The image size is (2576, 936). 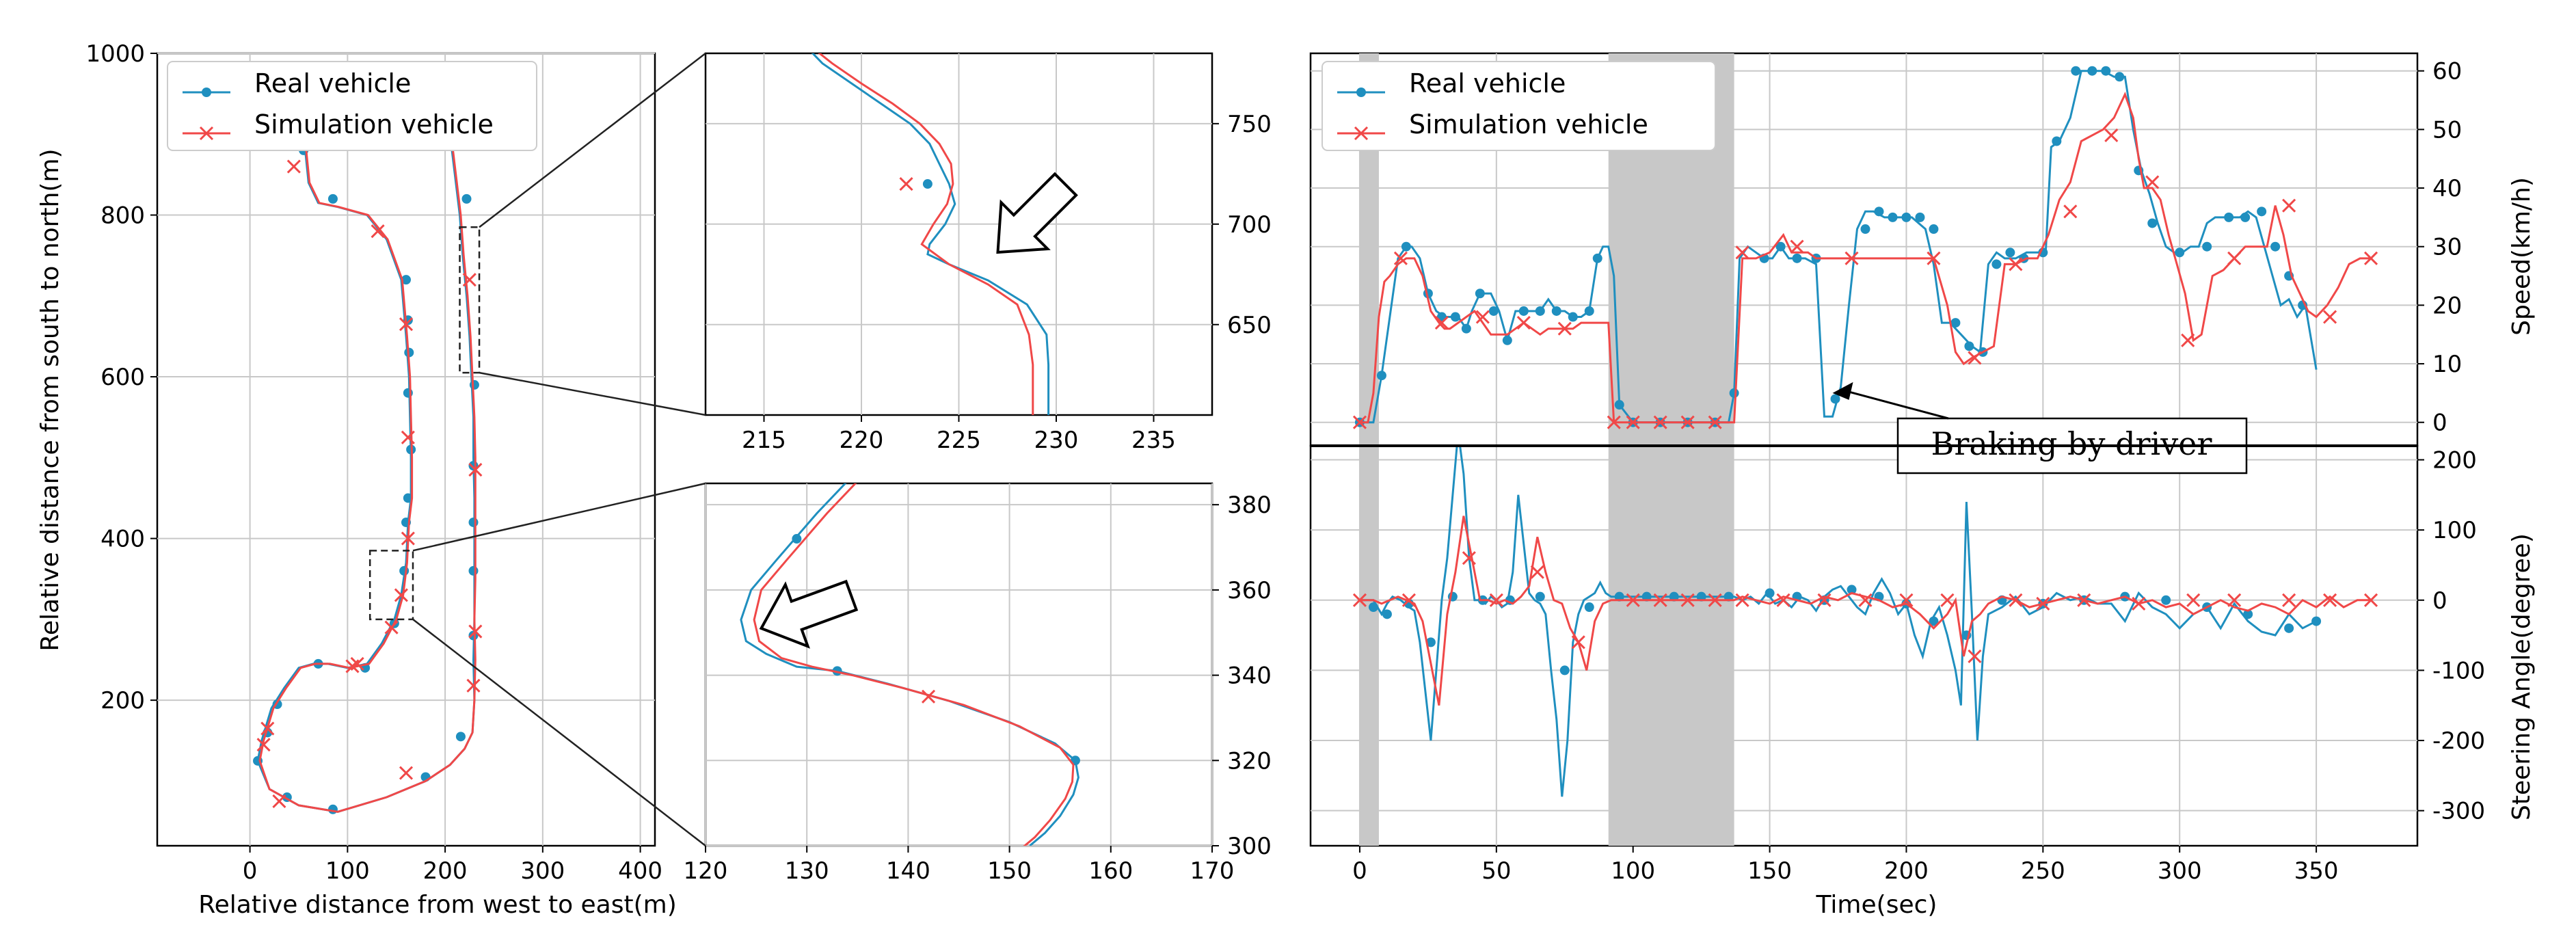 I want to click on braking-annotation-text: Braking by driver, so click(x=2071, y=443).